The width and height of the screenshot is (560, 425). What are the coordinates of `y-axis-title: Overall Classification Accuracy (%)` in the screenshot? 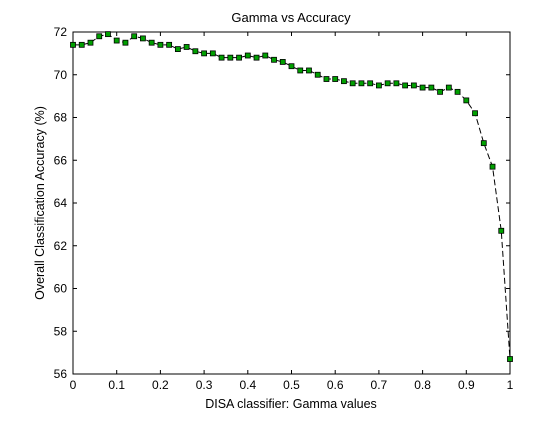 It's located at (40, 203).